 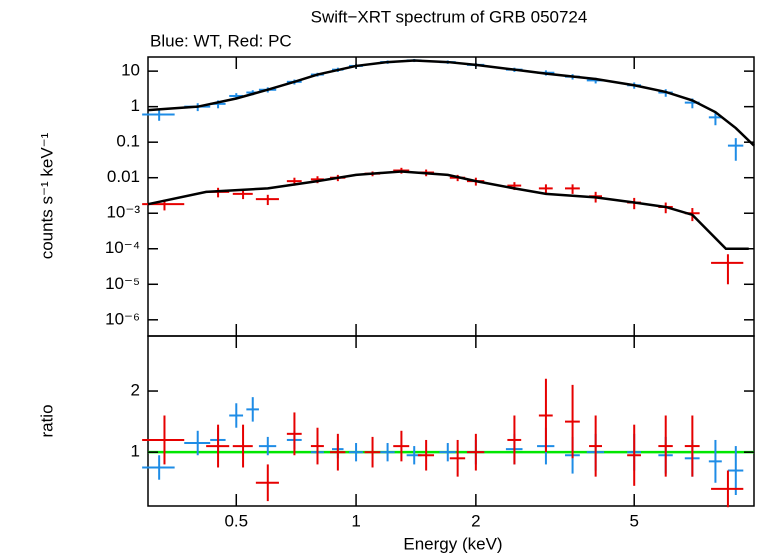 I want to click on y-tick-label: 10⁻³, so click(x=123, y=212).